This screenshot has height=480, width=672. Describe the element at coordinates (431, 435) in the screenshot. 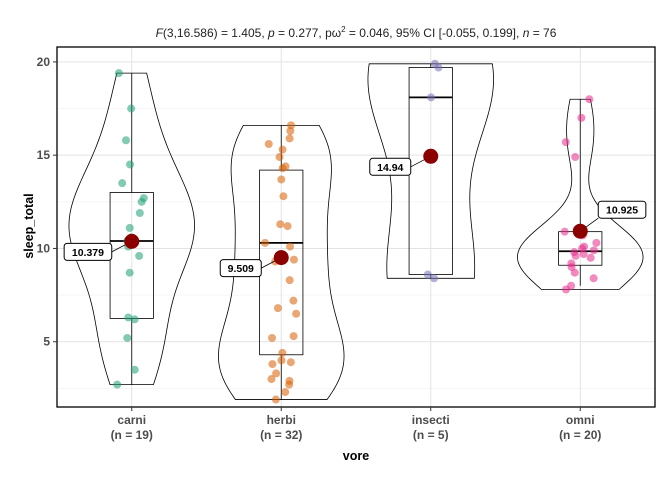

I see `x-tick-count-insecti: (n = 5)` at that location.